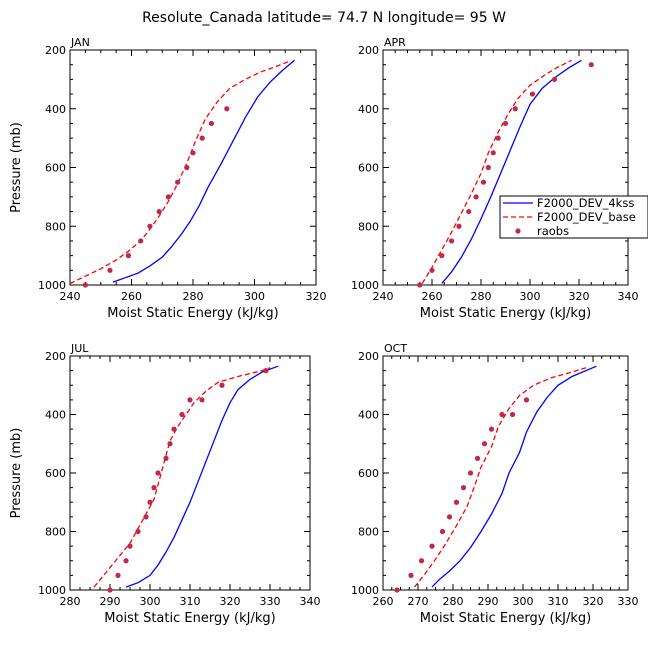 This screenshot has width=648, height=648. Describe the element at coordinates (586, 217) in the screenshot. I see `legend-label-base: F2000_DEV_base` at that location.